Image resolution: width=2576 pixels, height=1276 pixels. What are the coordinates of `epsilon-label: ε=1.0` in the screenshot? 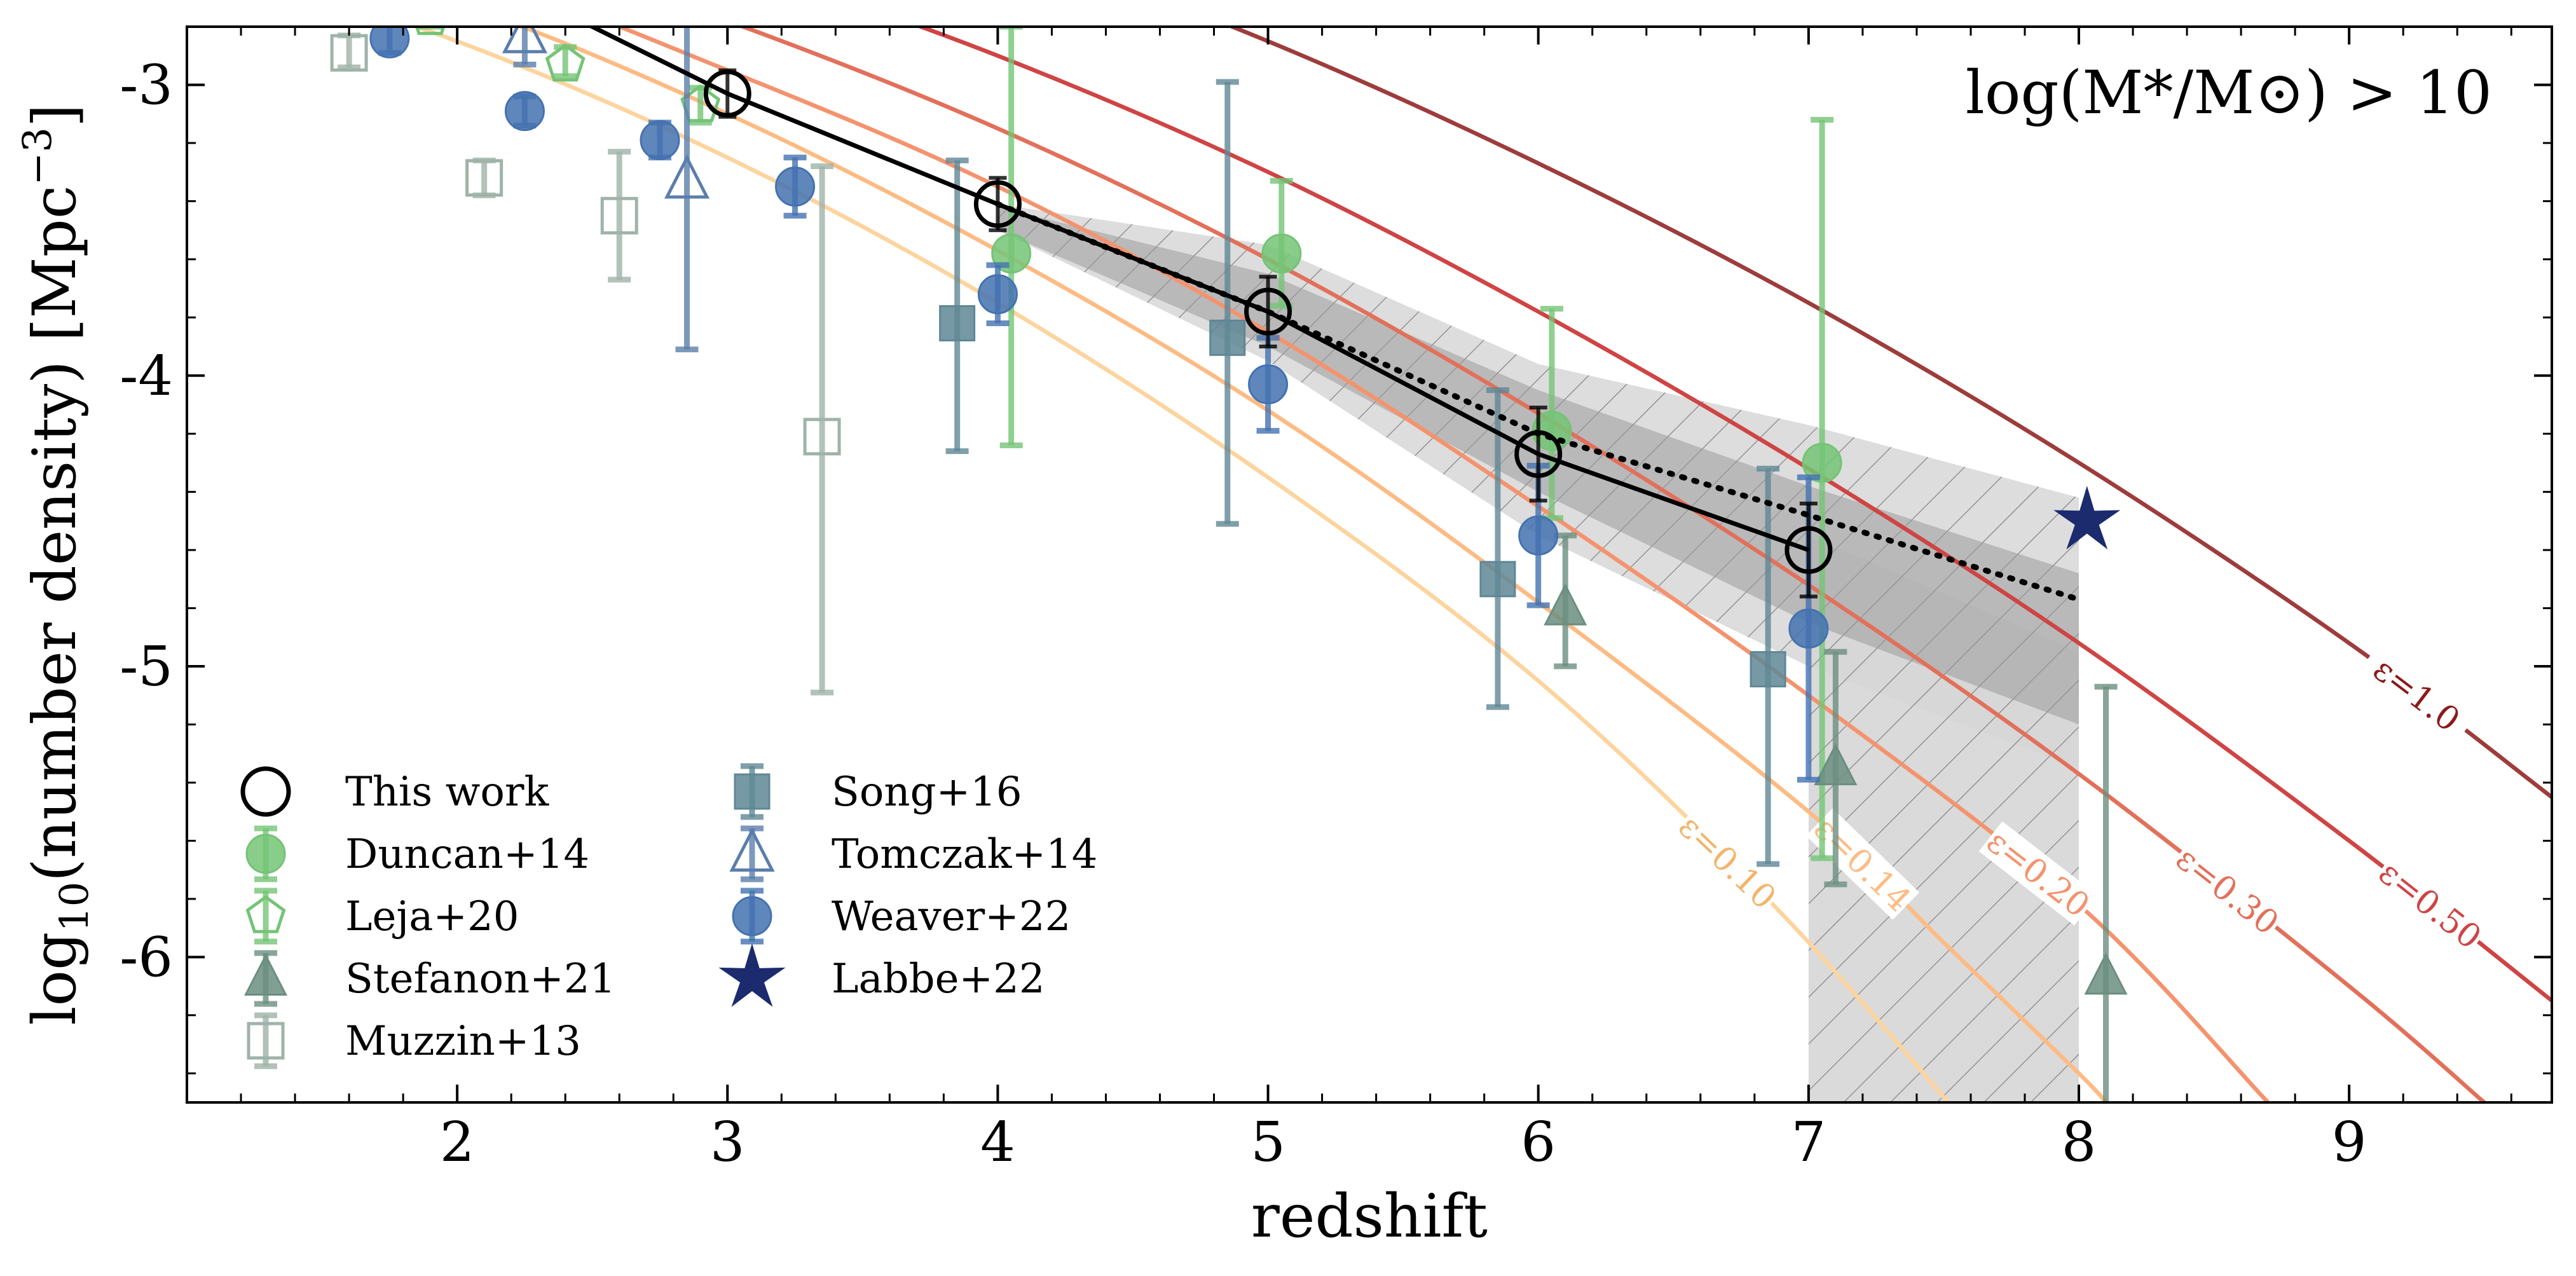 It's located at (2416, 694).